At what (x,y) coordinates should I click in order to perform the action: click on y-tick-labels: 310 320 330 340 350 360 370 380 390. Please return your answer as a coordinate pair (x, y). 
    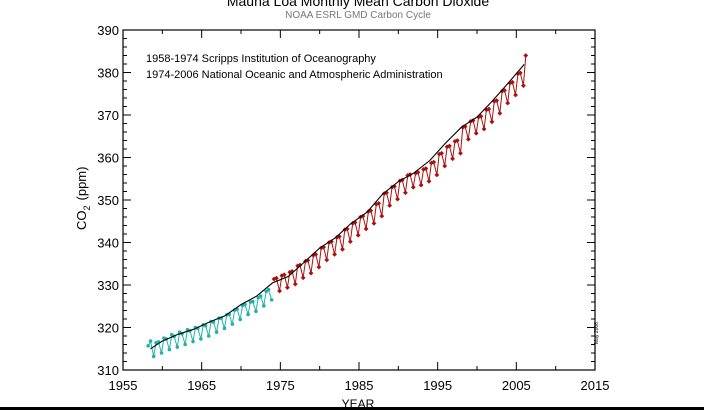
    Looking at the image, I should click on (108, 200).